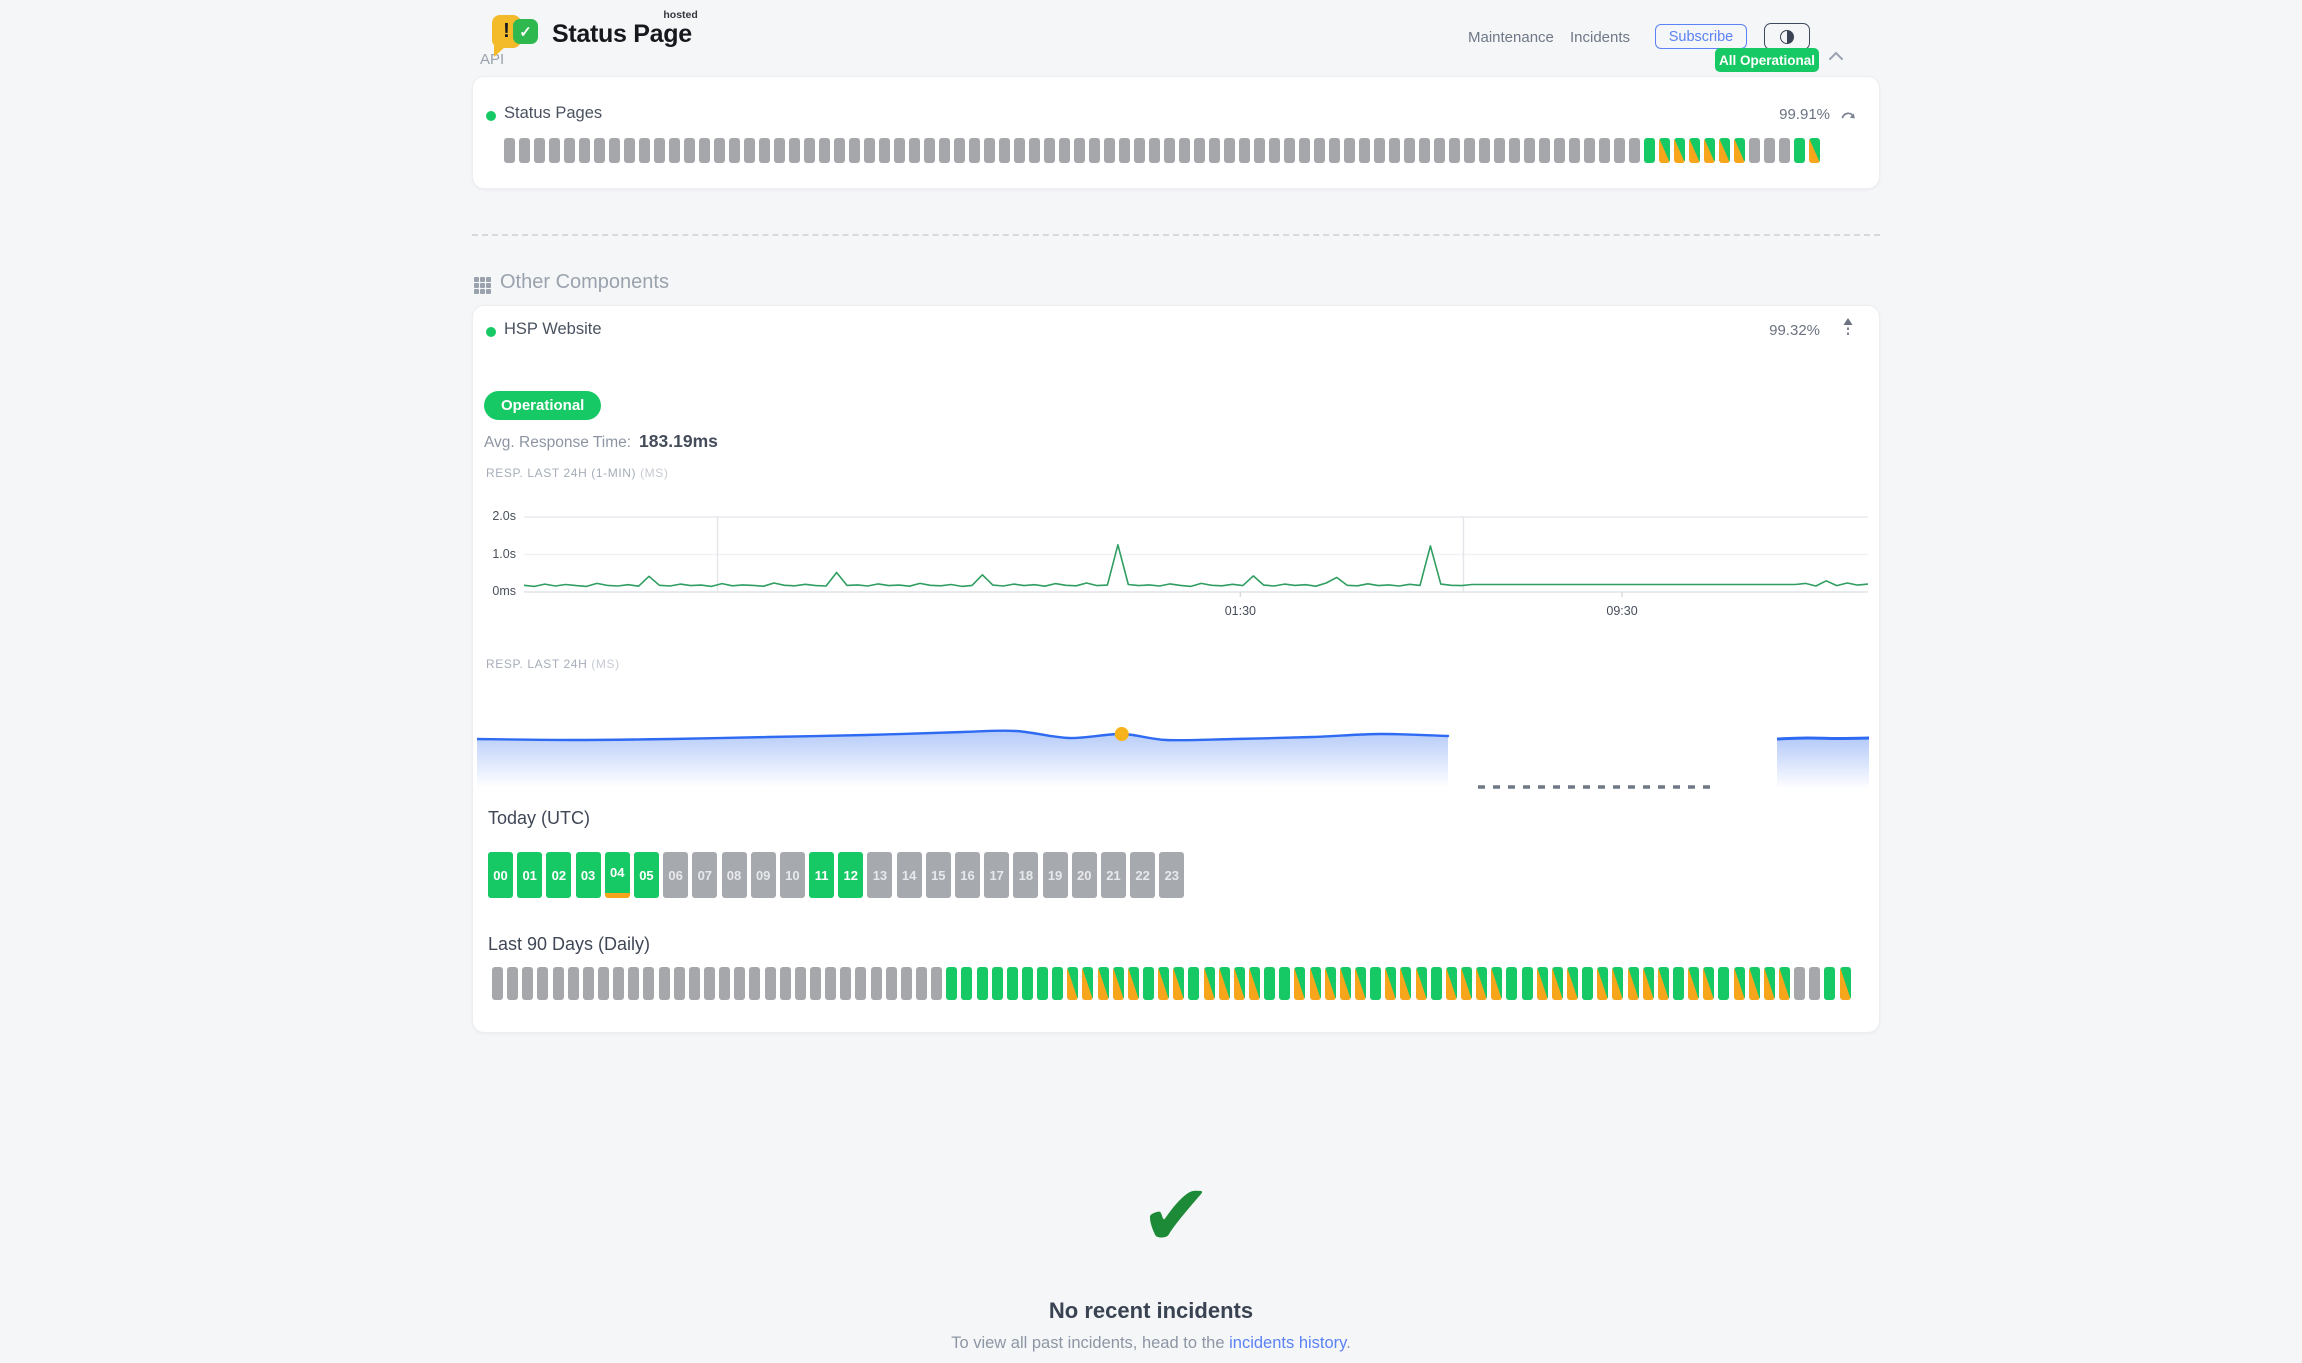  What do you see at coordinates (997, 875) in the screenshot?
I see `hour-block: 17` at bounding box center [997, 875].